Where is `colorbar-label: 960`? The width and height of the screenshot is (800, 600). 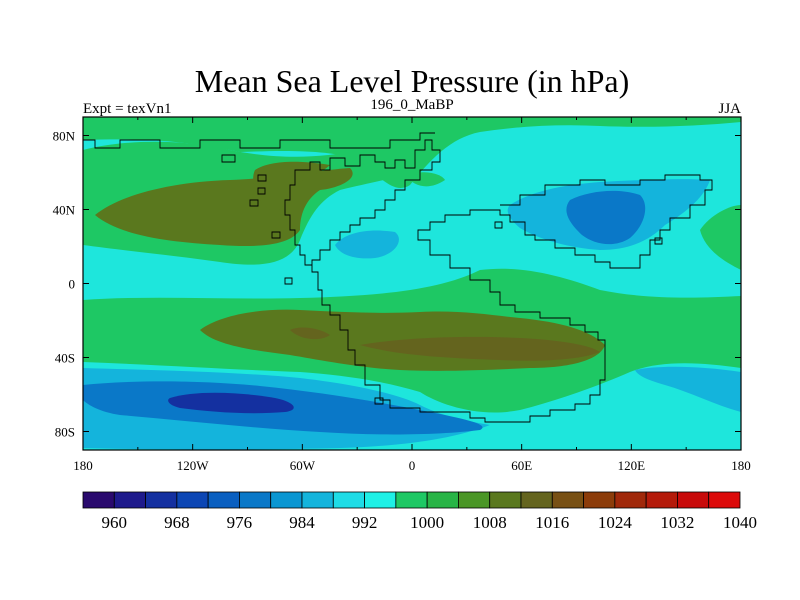
colorbar-label: 960 is located at coordinates (115, 522).